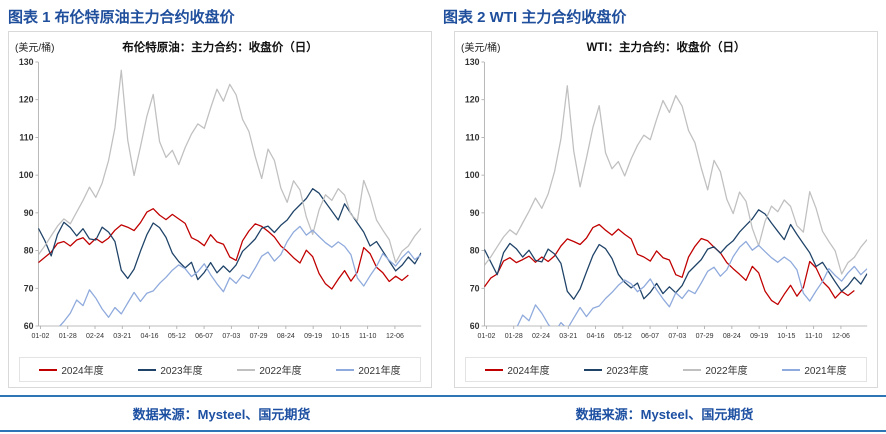 This screenshot has width=886, height=434. I want to click on data-source-note-left: 数据来源：Mysteel、国元期货, so click(221, 414).